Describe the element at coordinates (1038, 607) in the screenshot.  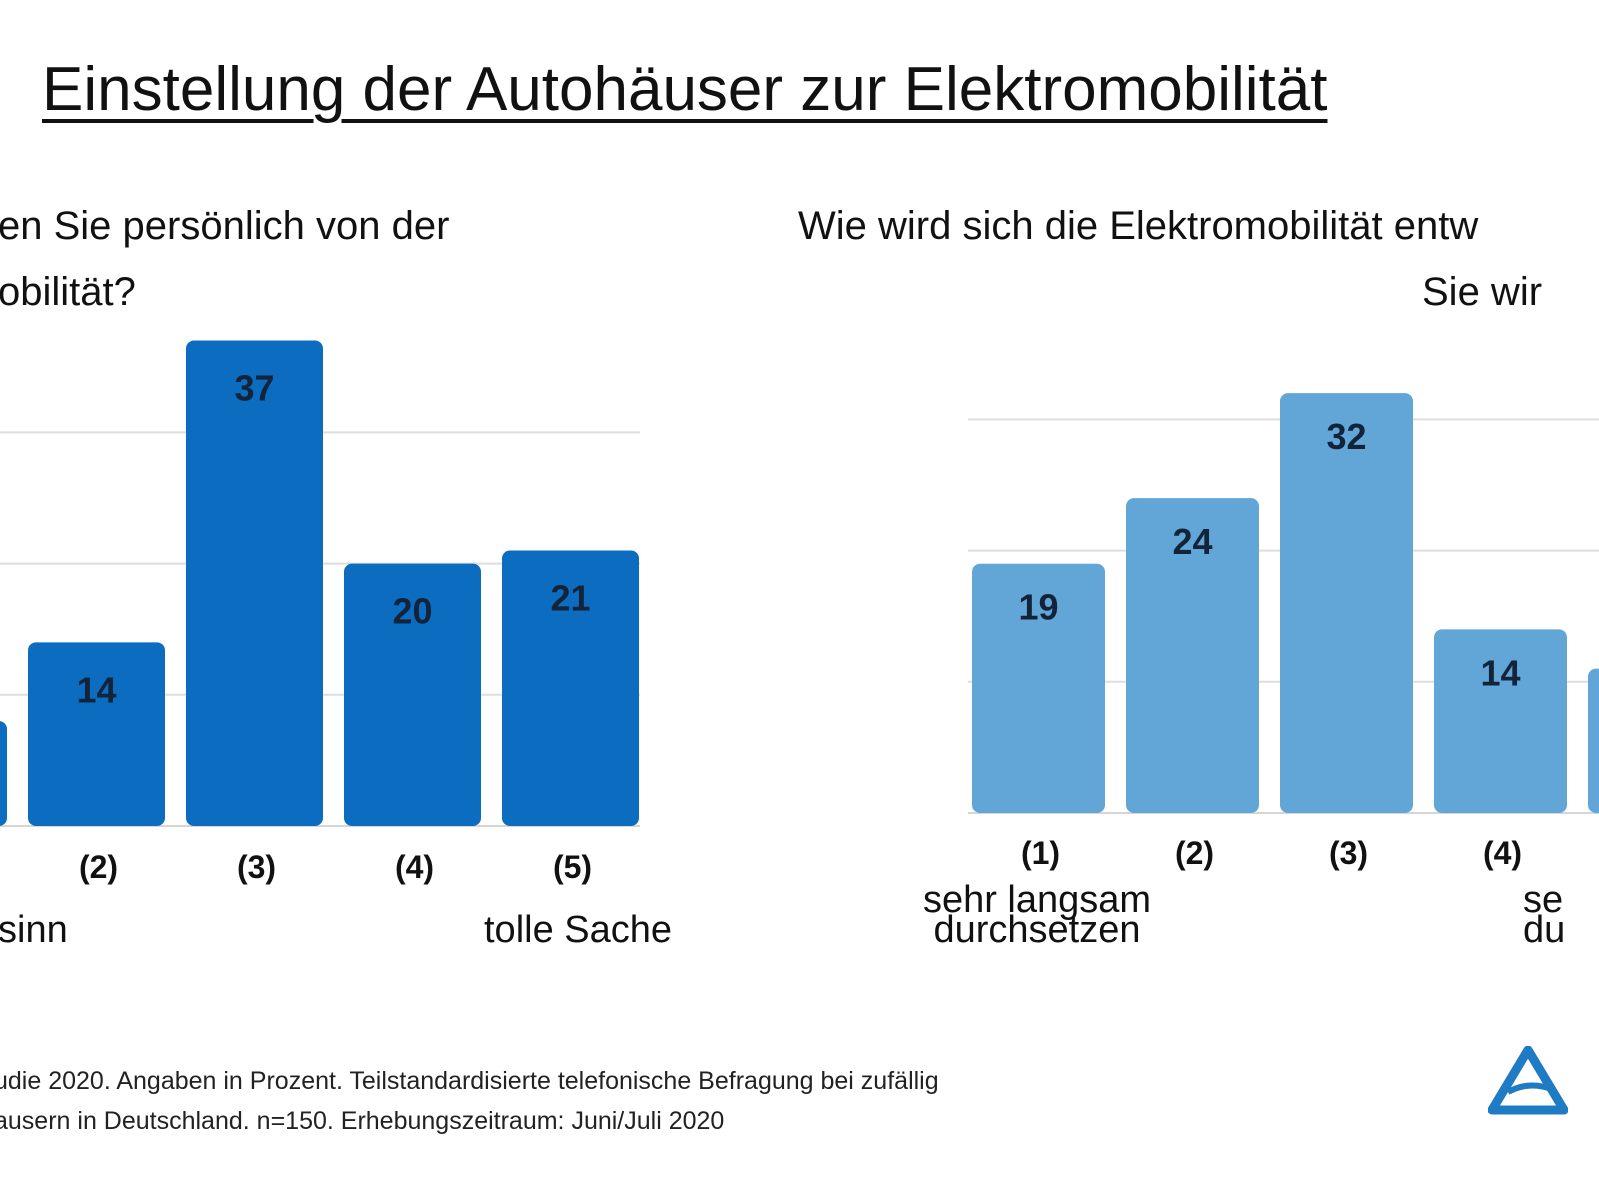
I see `chart2-value-label-1: 19` at that location.